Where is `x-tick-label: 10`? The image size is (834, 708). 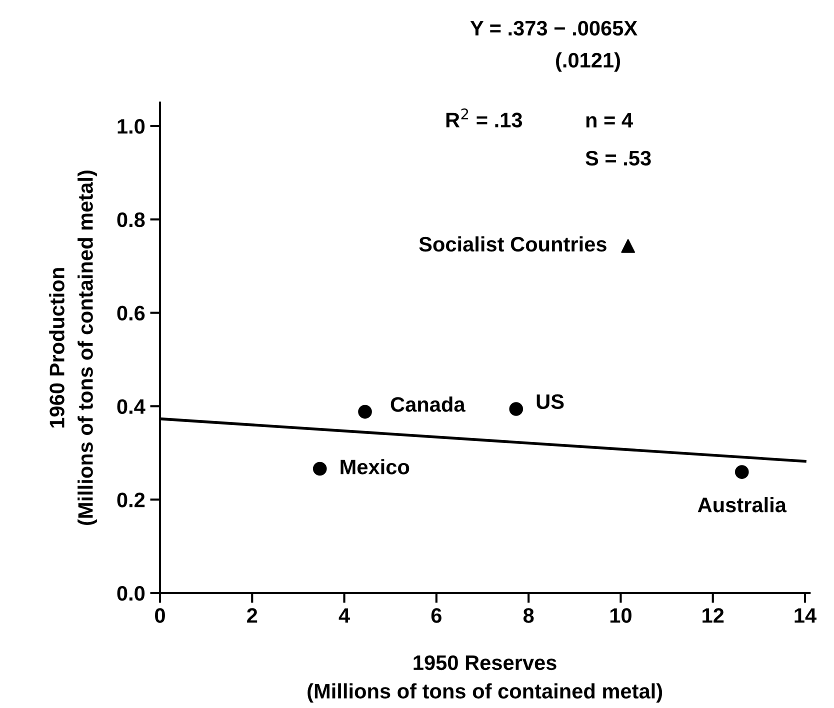 x-tick-label: 10 is located at coordinates (621, 615).